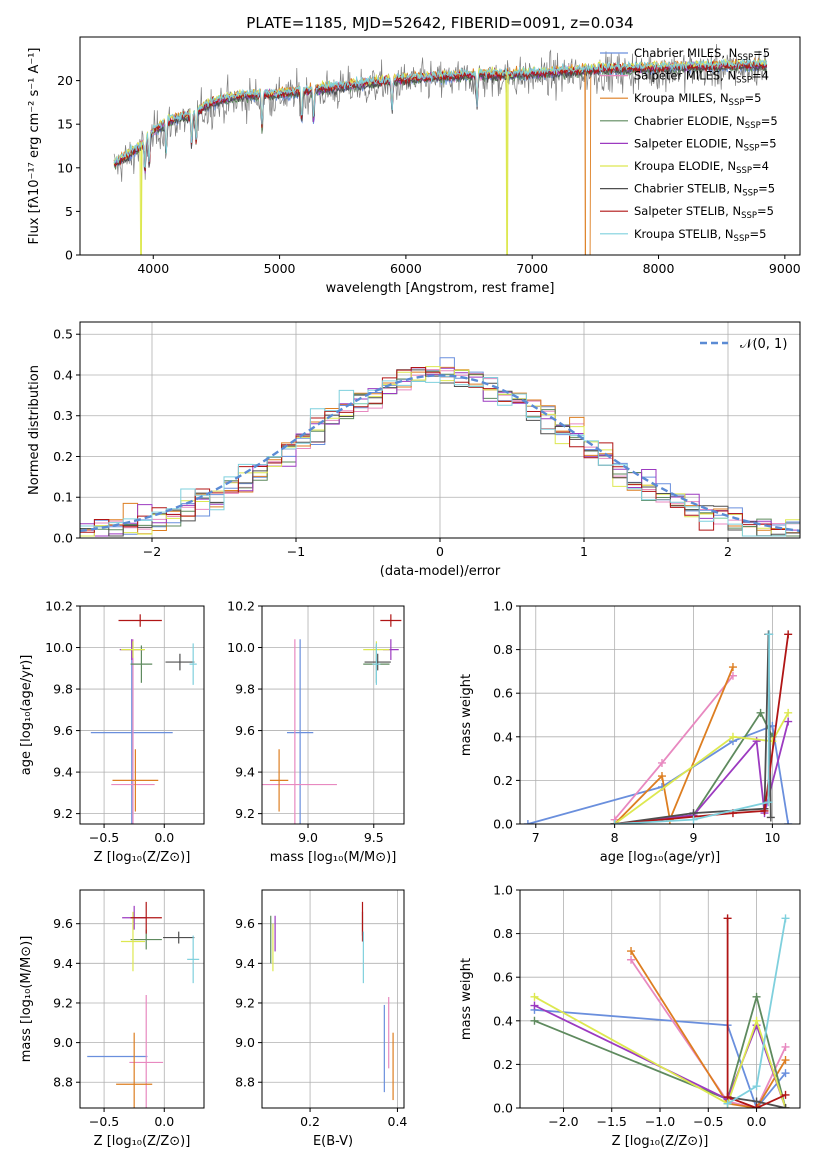  I want to click on mass_vs_ebv-frame: 0.2 0.4 8.8 9.0 9.2 9.4 9.6 E(B-V), so click(321, 1019).